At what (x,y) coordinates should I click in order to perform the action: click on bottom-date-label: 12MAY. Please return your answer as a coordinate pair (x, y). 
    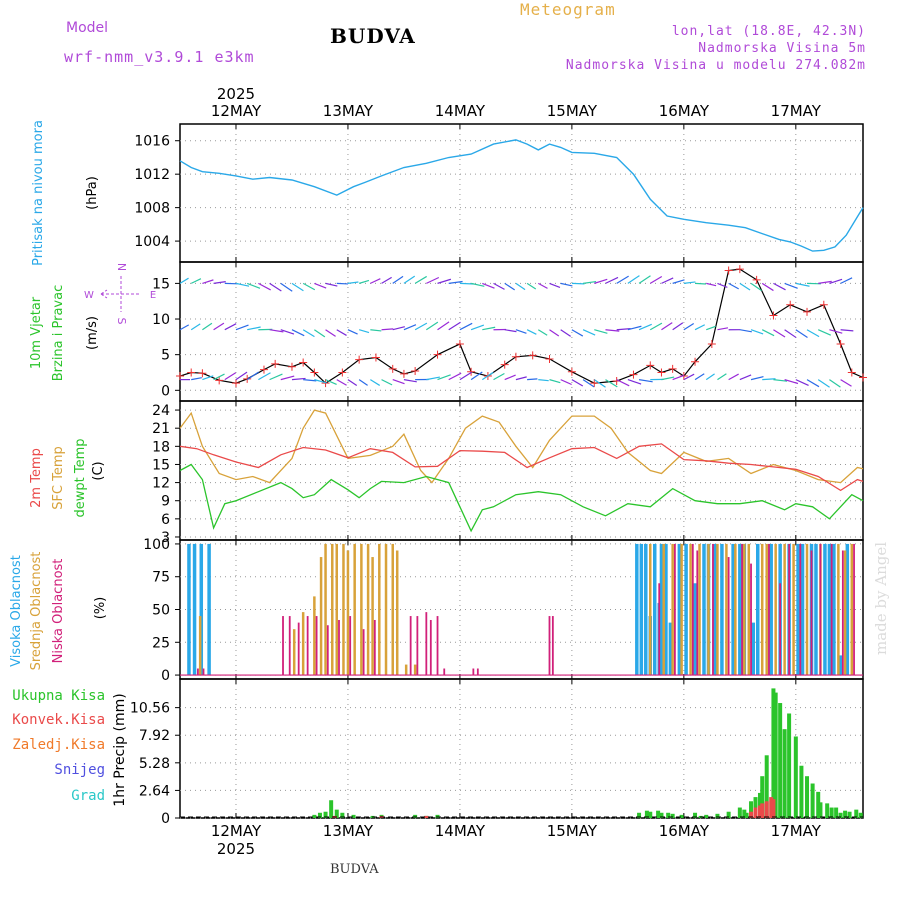
    Looking at the image, I should click on (236, 831).